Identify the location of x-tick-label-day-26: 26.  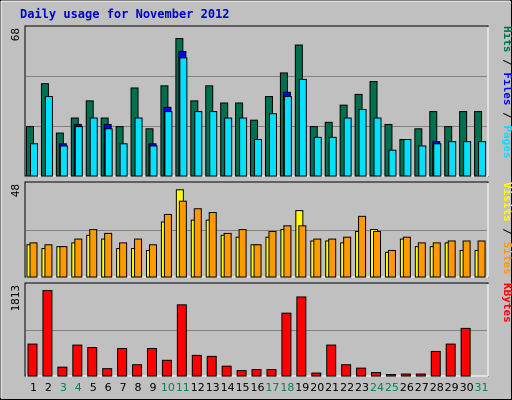
(407, 387).